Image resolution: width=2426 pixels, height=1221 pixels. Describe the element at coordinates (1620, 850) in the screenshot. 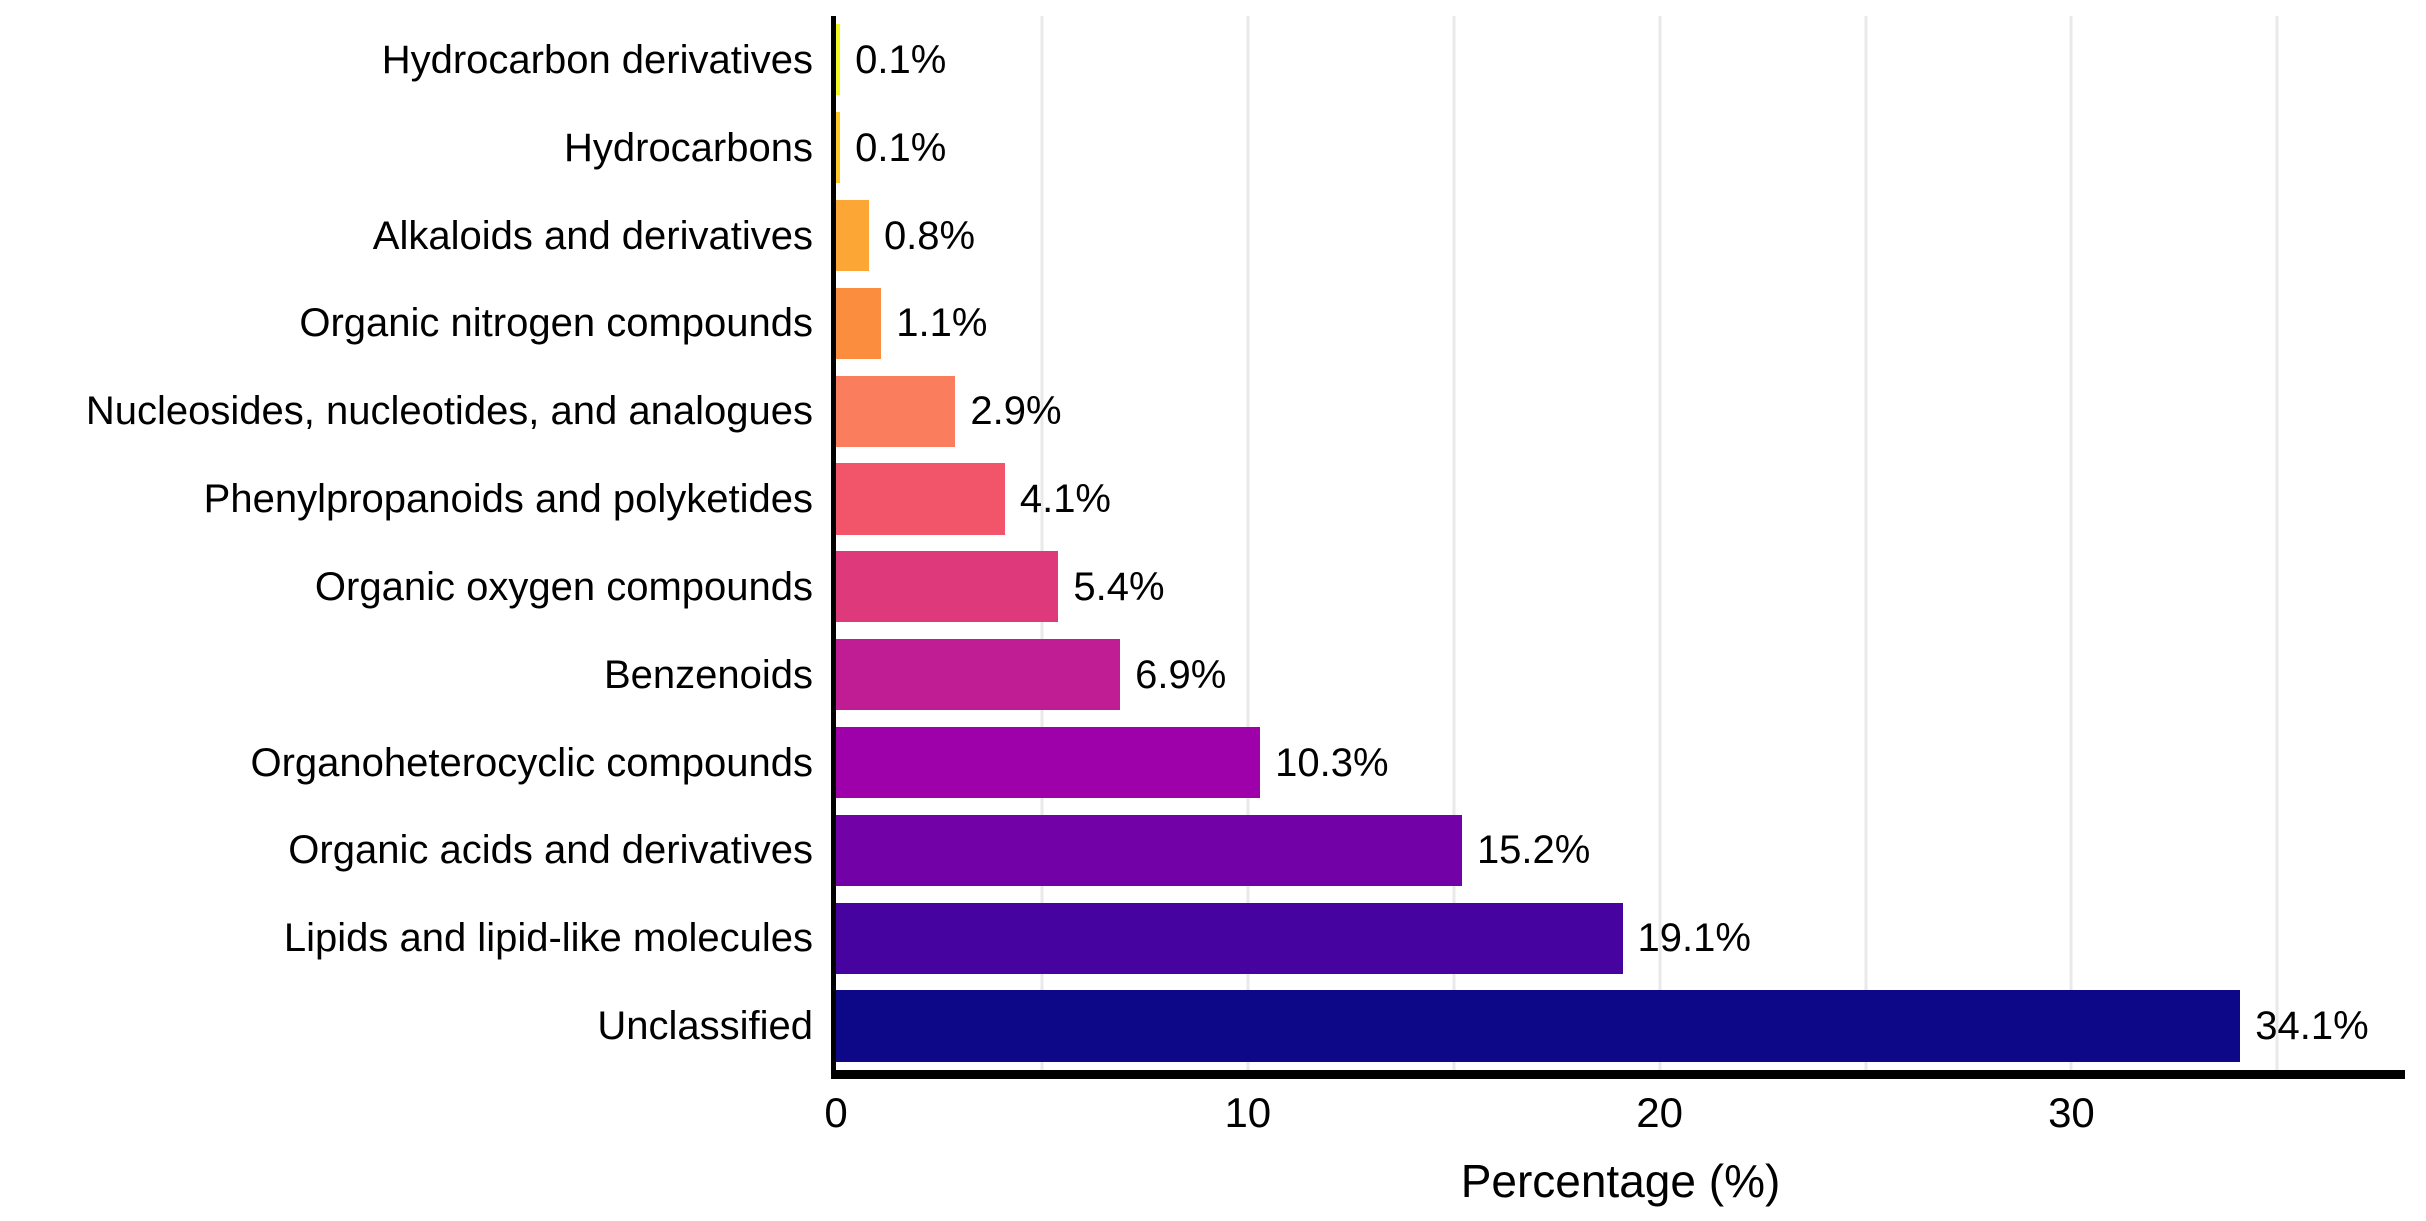

I see `bar-row: 15.2%` at that location.